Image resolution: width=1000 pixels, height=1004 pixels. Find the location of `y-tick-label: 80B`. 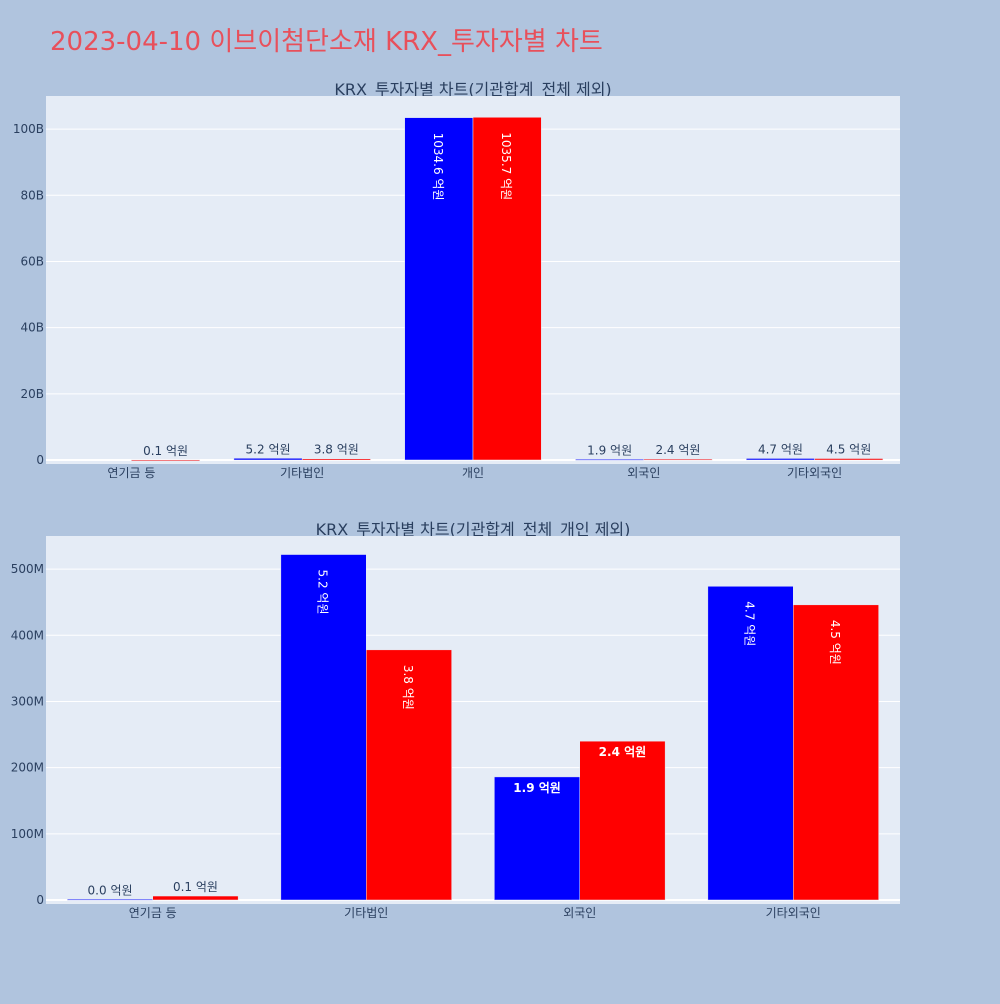

y-tick-label: 80B is located at coordinates (32, 195).